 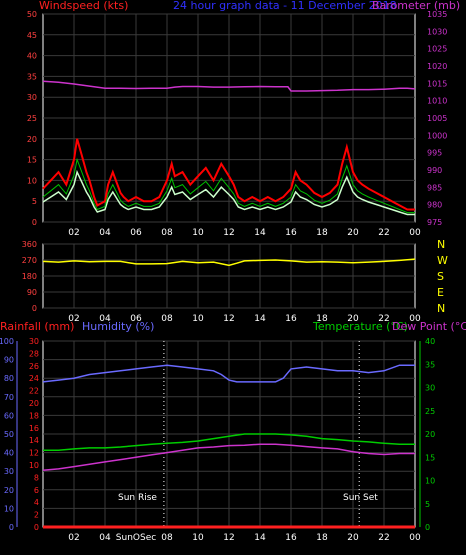 I want to click on barometer-y-tick: 1005, so click(x=437, y=118).